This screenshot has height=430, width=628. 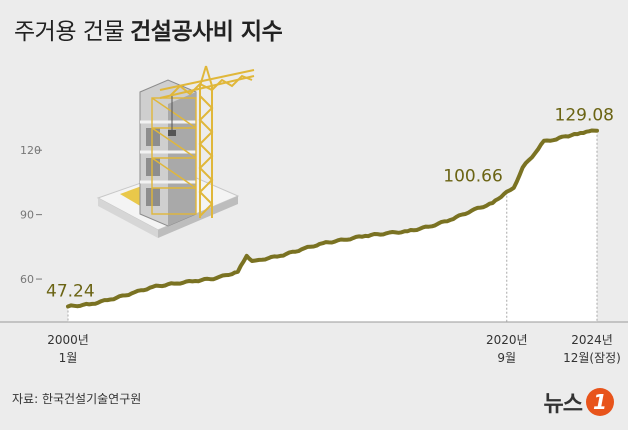 What do you see at coordinates (27, 215) in the screenshot?
I see `y-tick-label: 90` at bounding box center [27, 215].